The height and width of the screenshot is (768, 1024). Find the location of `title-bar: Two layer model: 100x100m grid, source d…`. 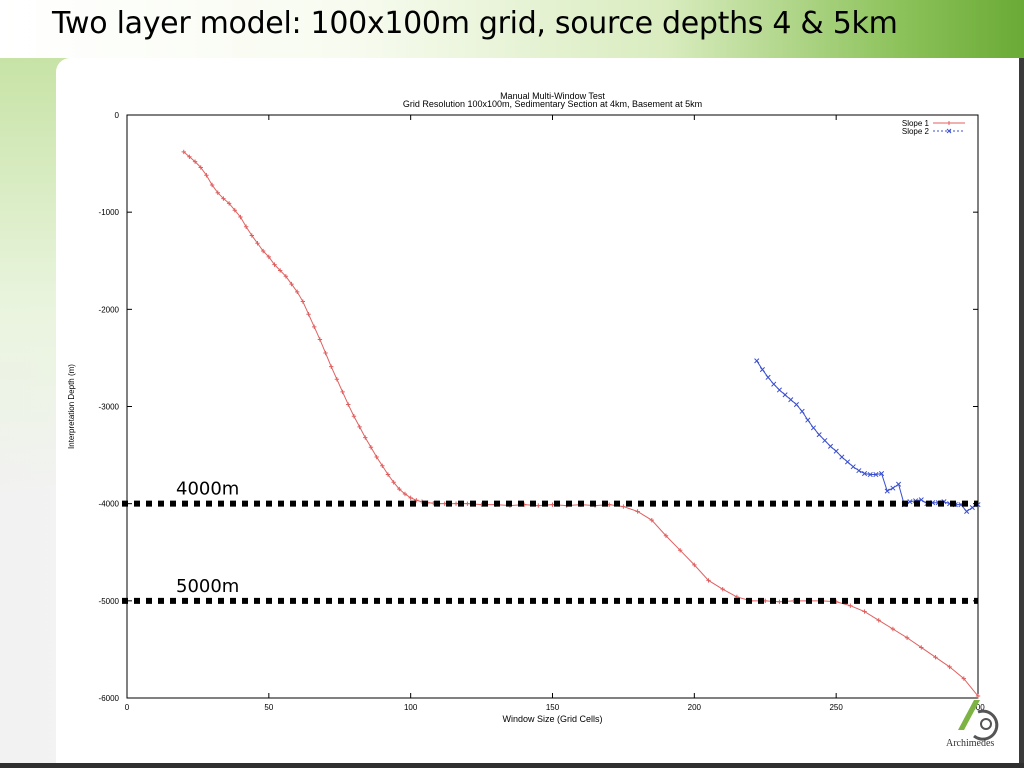

title-bar: Two layer model: 100x100m grid, source d… is located at coordinates (512, 29).